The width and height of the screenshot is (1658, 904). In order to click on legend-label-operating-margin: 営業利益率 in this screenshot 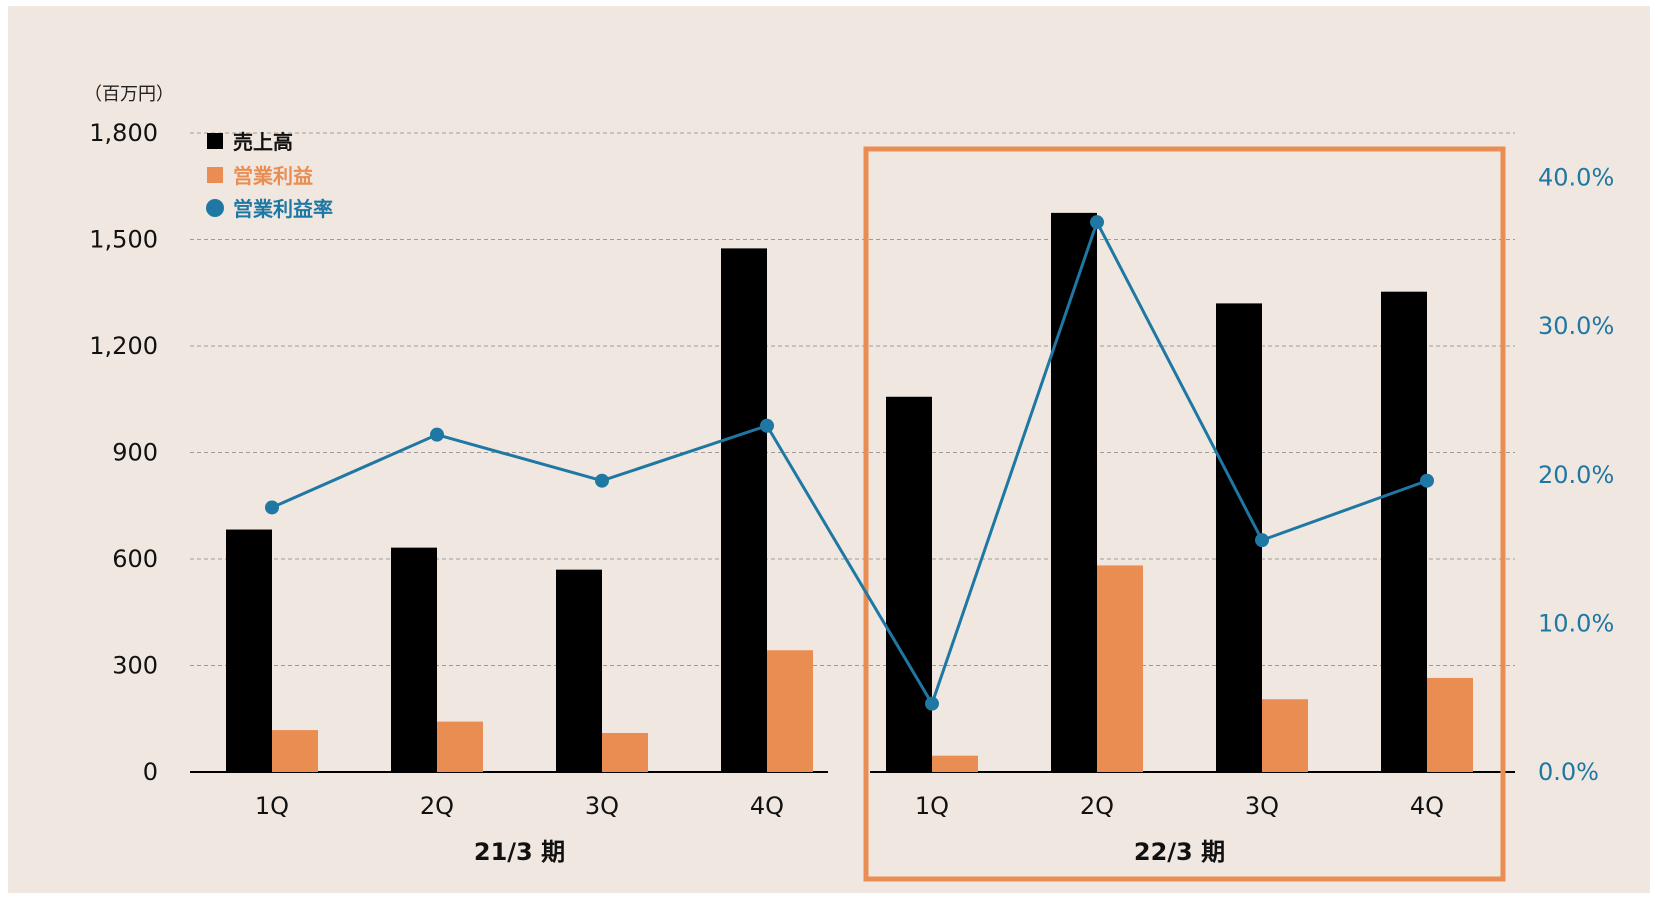, I will do `click(283, 209)`.